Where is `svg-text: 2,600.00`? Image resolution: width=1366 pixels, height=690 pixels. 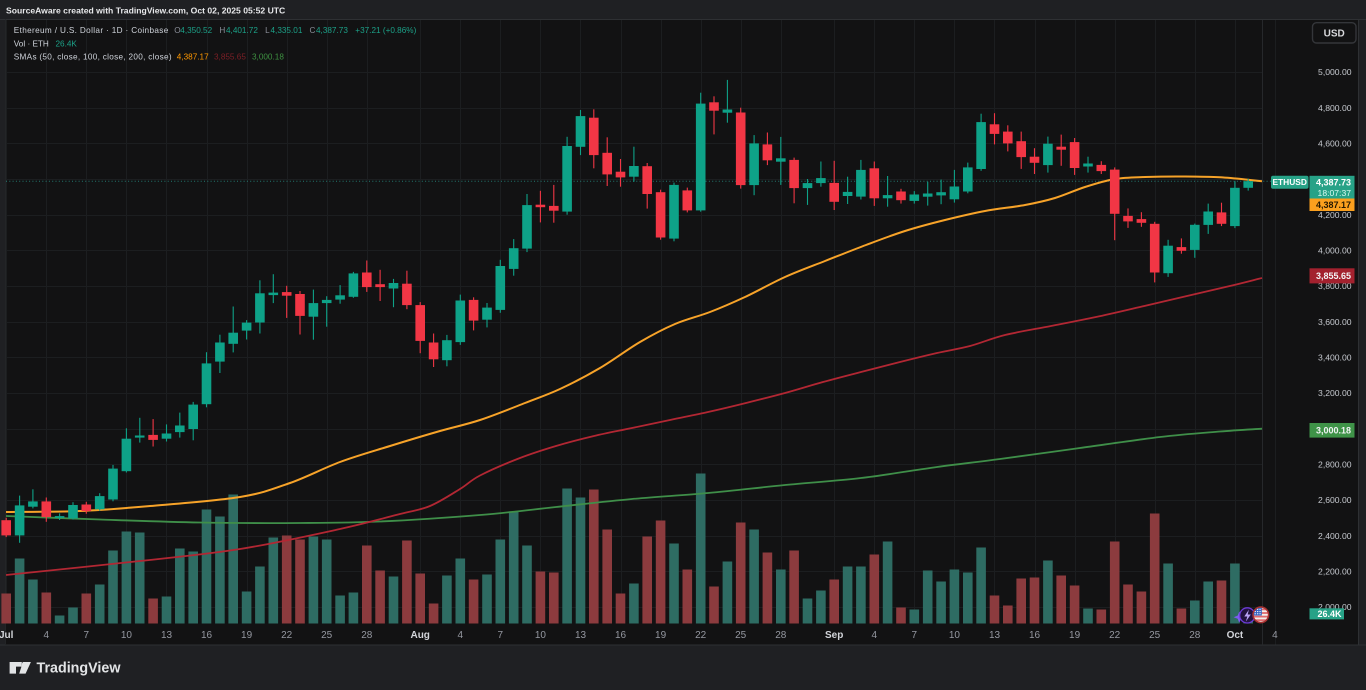 svg-text: 2,600.00 is located at coordinates (1335, 500).